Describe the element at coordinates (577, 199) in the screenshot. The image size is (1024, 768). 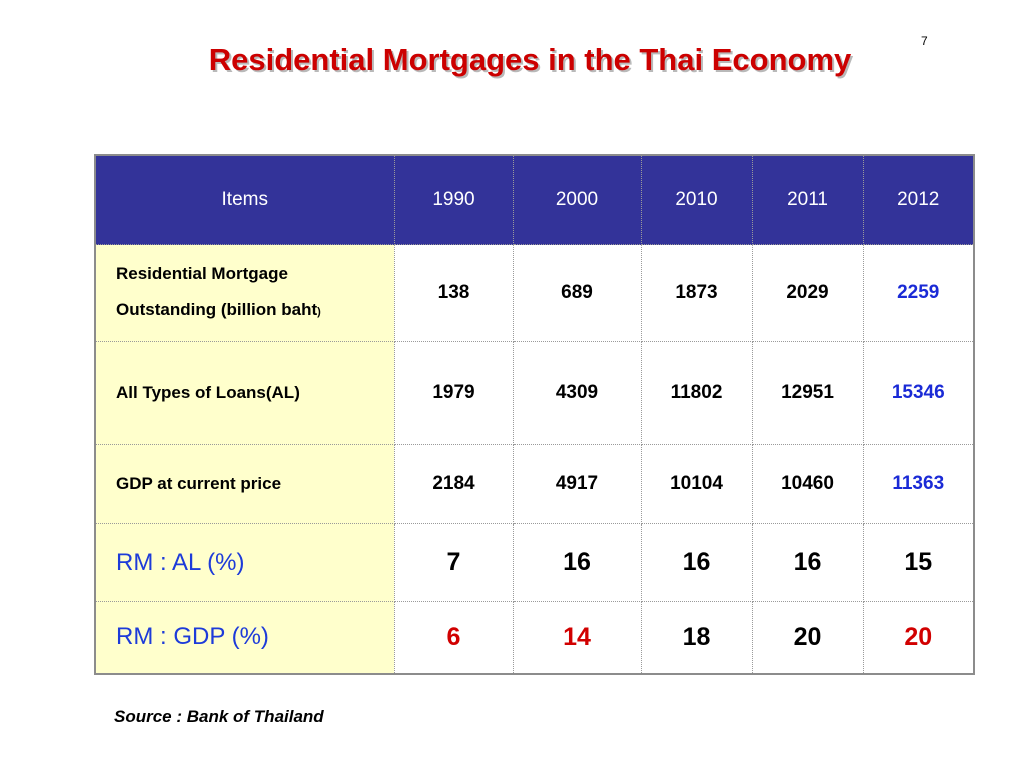
I see `header-year-2000: 2000` at that location.